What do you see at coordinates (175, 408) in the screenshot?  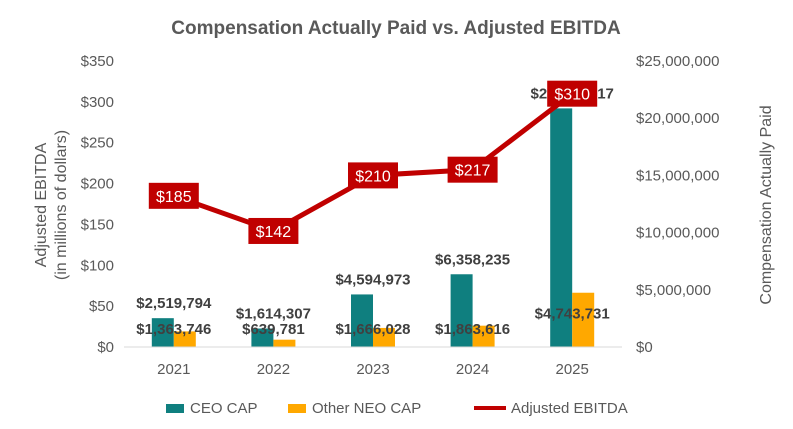 I see `legend-swatch-ceo-cap` at bounding box center [175, 408].